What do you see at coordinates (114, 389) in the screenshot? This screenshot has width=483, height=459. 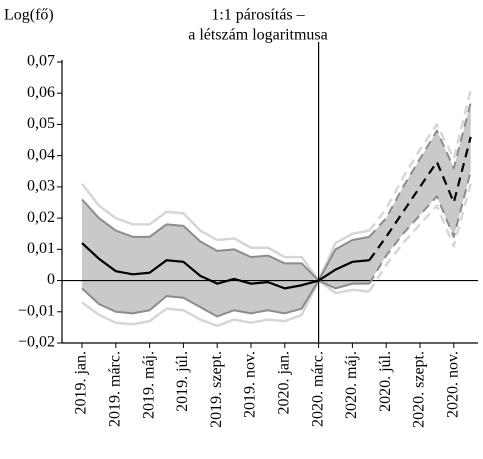 I see `x-tick-label: 2019. márc.` at bounding box center [114, 389].